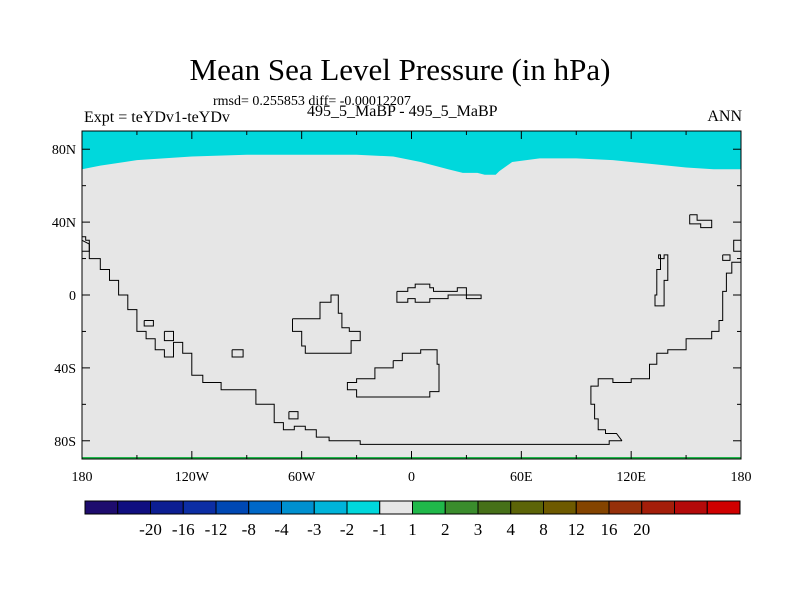  I want to click on coastline-pacific-island-a, so click(148, 323).